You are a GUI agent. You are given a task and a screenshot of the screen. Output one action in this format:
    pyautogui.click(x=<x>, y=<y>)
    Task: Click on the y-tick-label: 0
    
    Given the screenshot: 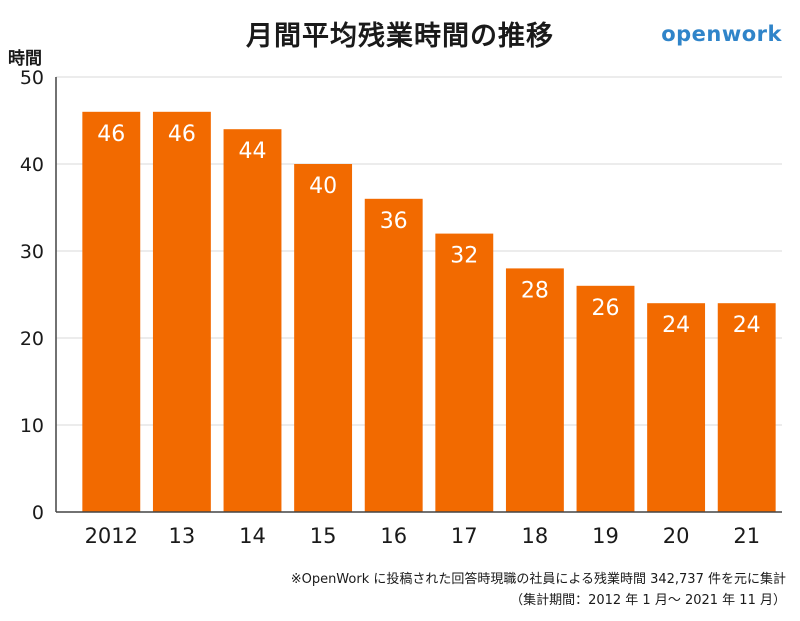 What is the action you would take?
    pyautogui.click(x=38, y=513)
    